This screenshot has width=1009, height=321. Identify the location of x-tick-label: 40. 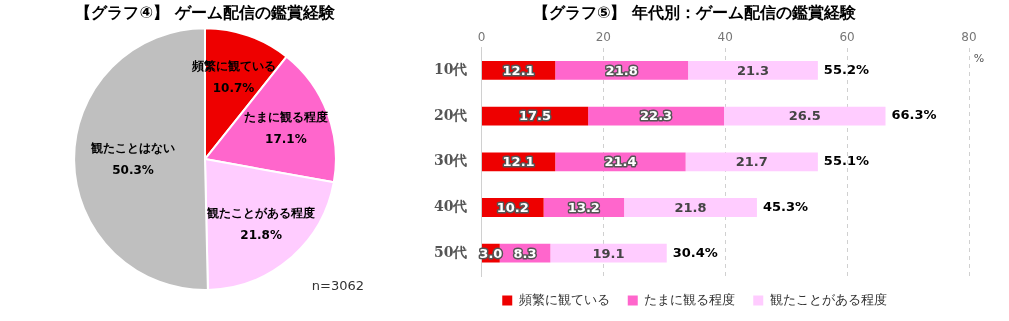
(725, 36).